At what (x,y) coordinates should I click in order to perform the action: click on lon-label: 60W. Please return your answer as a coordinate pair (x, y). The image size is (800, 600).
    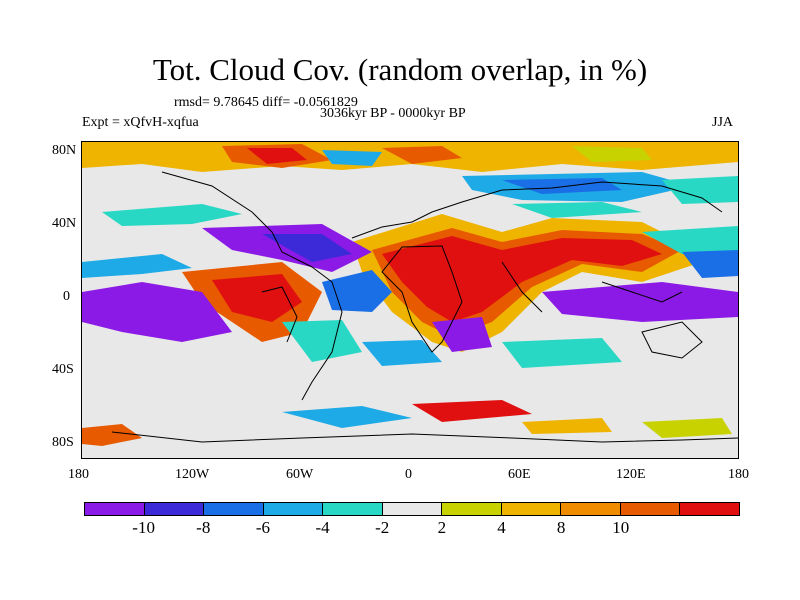
    Looking at the image, I should click on (300, 474).